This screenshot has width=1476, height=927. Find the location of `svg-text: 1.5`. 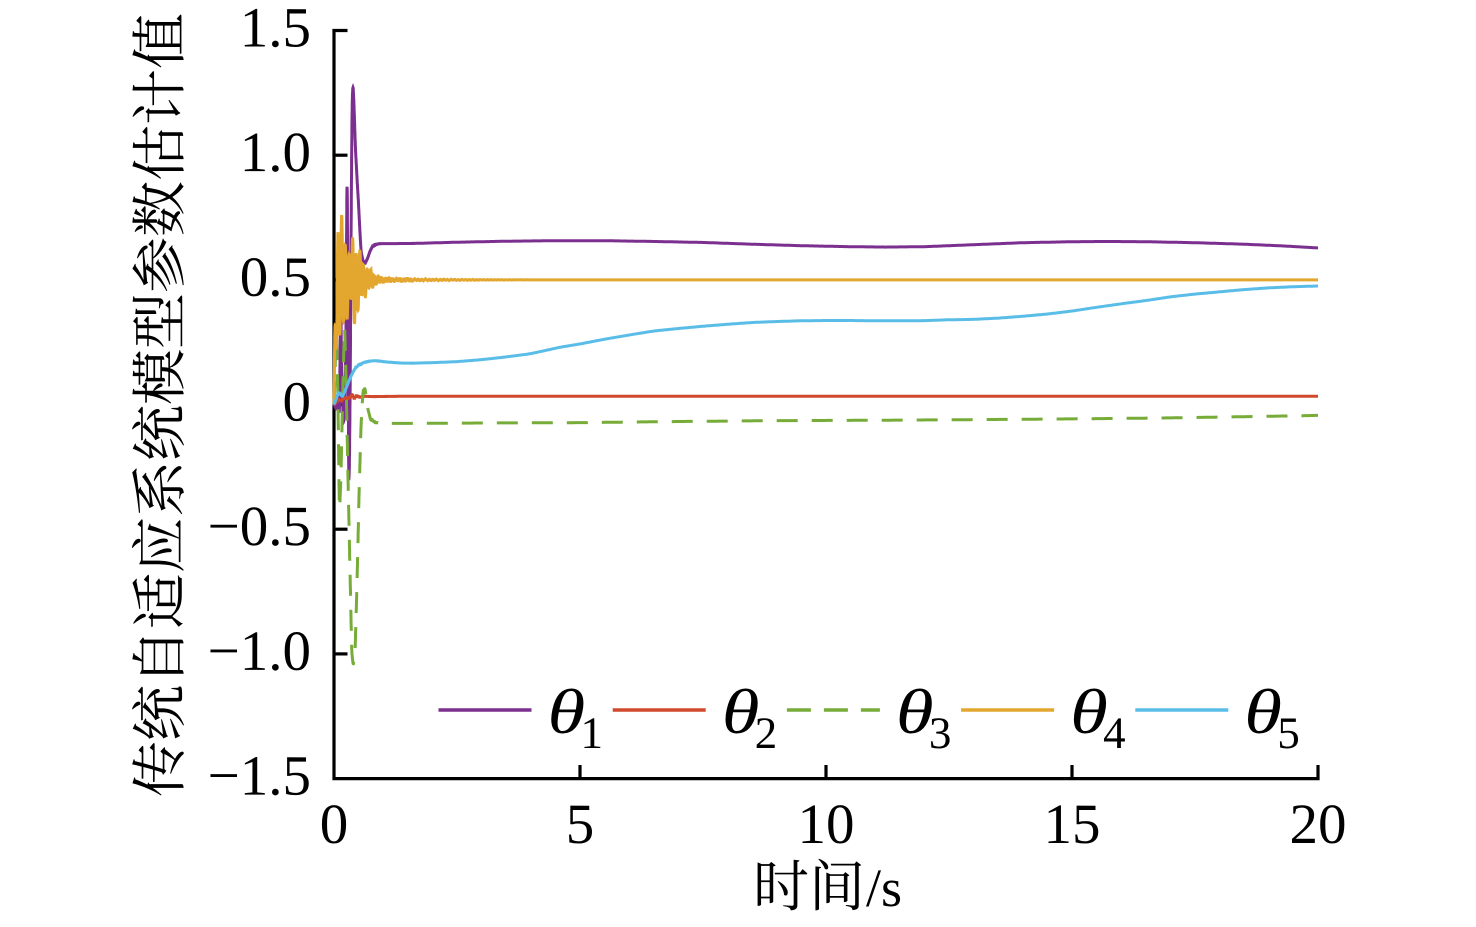

svg-text: 1.5 is located at coordinates (275, 30).